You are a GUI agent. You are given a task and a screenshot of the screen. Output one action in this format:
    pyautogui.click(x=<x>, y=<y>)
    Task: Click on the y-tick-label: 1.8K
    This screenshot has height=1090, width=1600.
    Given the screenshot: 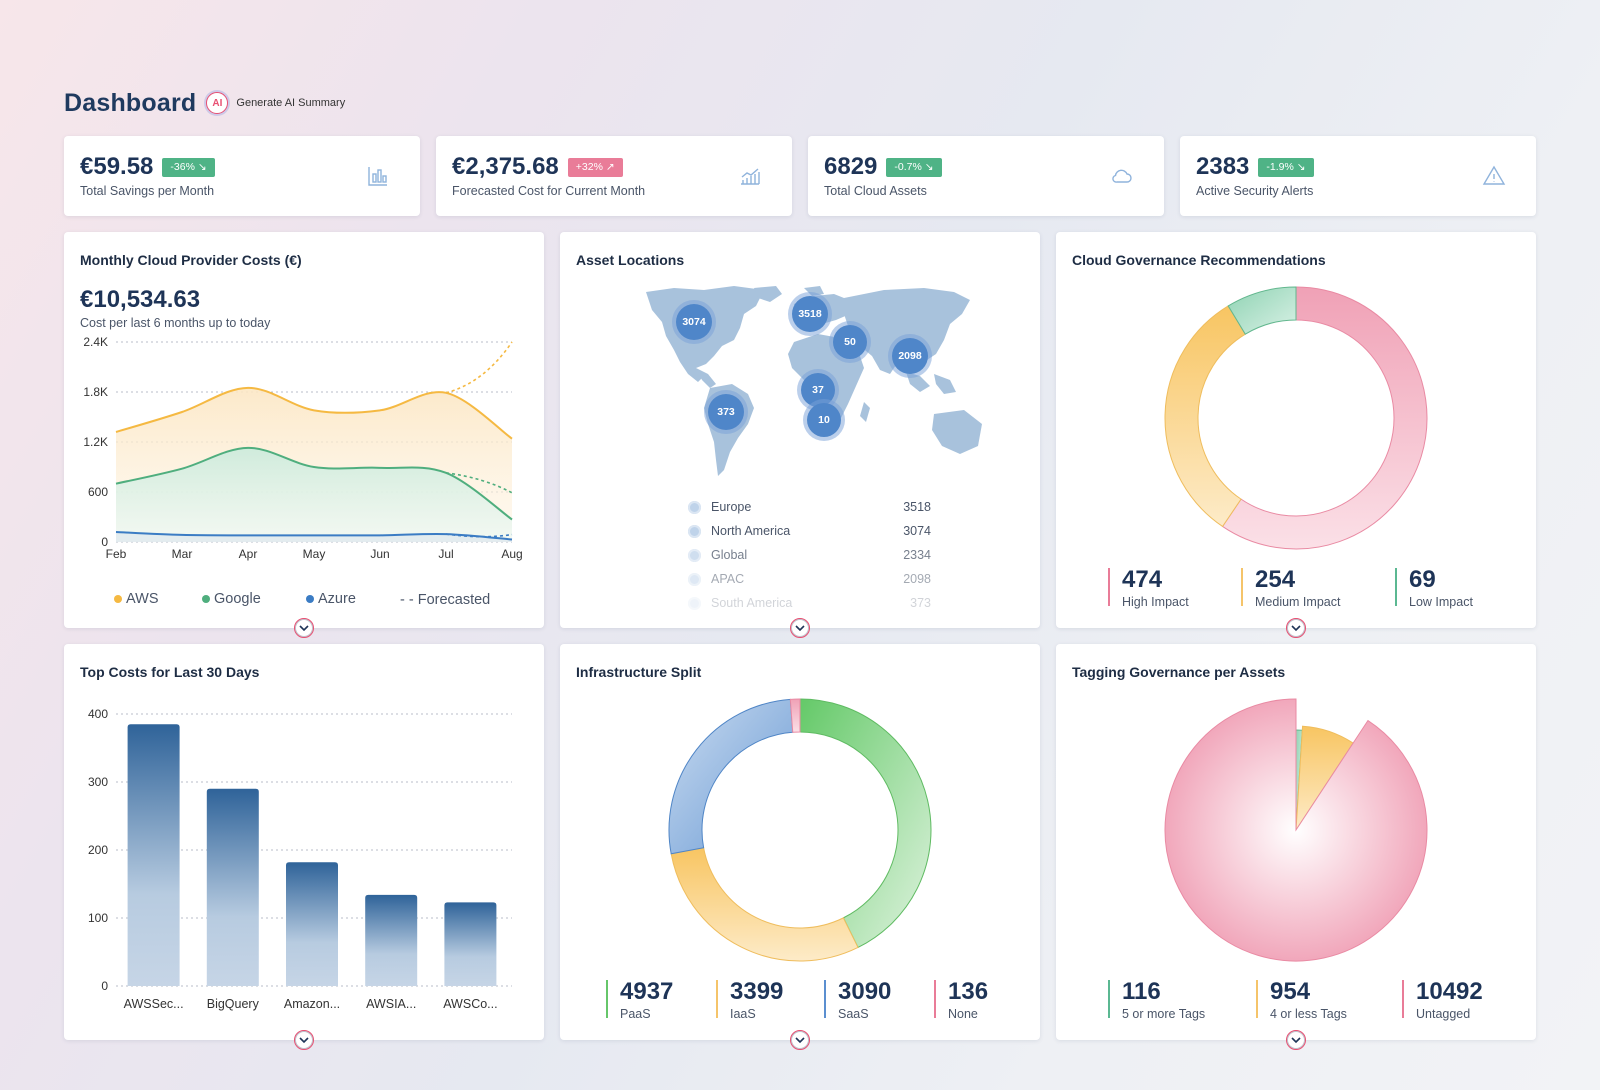 What is the action you would take?
    pyautogui.click(x=95, y=392)
    